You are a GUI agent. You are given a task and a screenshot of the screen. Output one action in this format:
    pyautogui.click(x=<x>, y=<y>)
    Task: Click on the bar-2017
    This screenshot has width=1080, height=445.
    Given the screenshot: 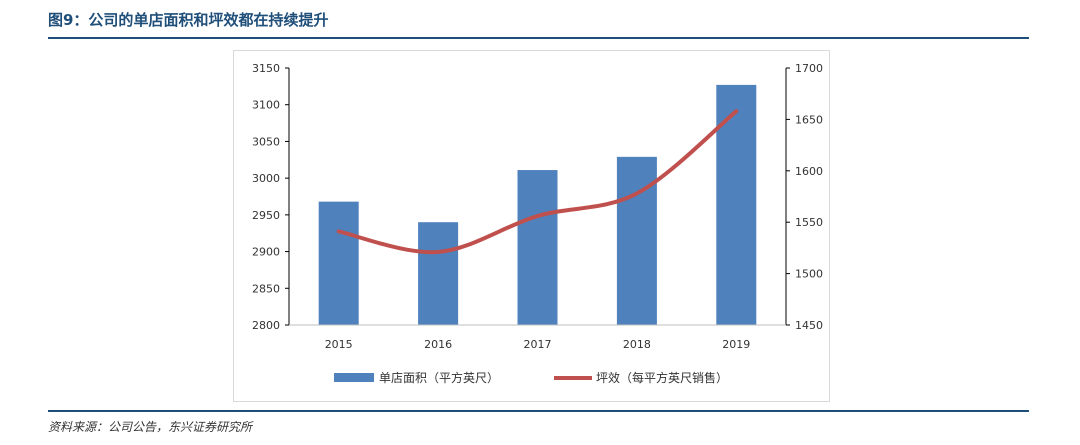 What is the action you would take?
    pyautogui.click(x=537, y=247)
    